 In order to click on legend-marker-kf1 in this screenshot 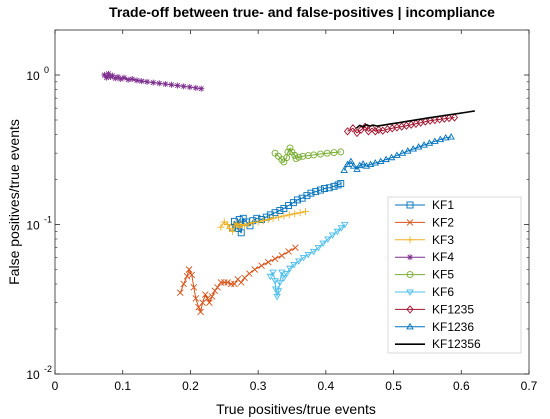, I will do `click(410, 205)`.